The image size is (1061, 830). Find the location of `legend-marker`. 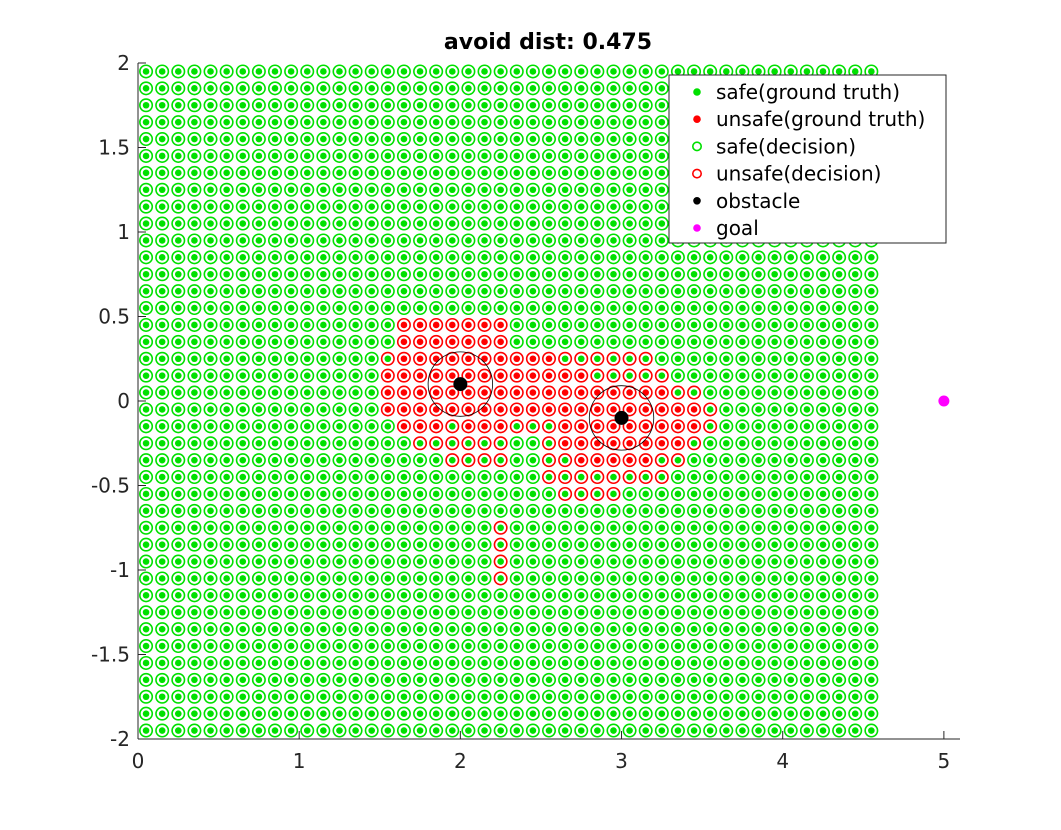

legend-marker is located at coordinates (696, 173).